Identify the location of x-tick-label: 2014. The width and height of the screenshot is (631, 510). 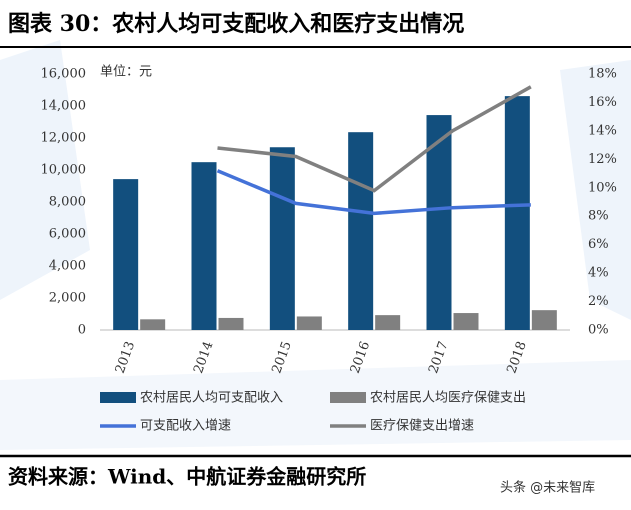
(203, 357).